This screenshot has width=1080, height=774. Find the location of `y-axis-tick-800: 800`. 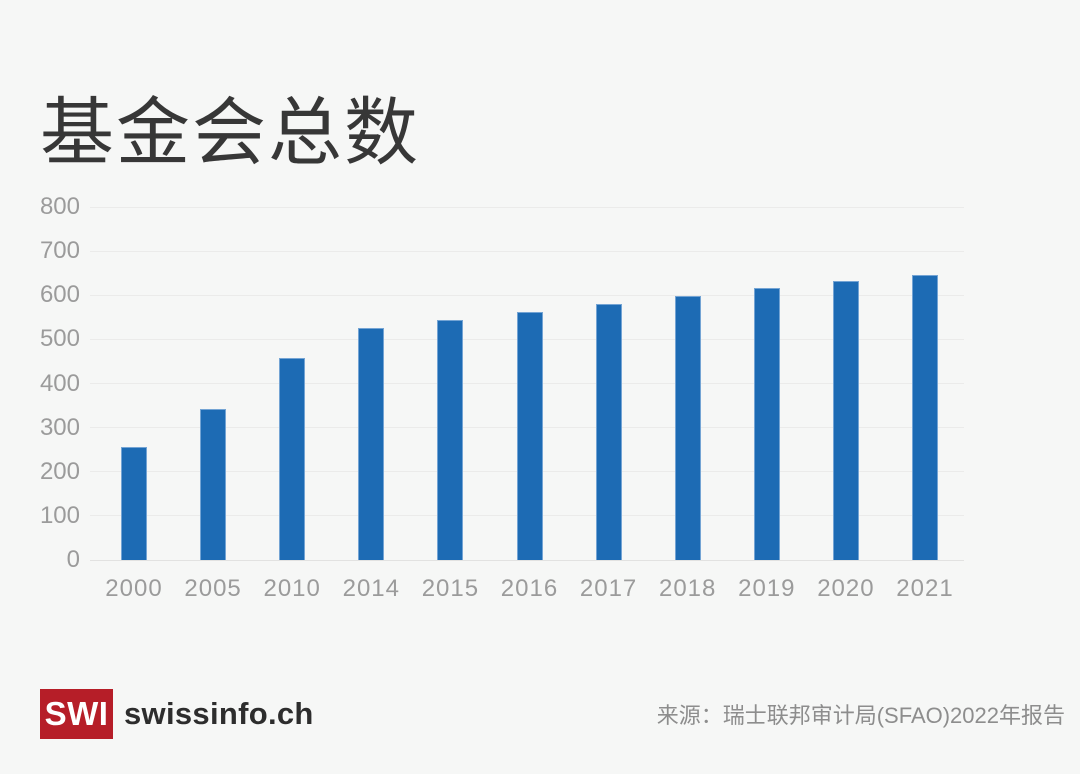

y-axis-tick-800: 800 is located at coordinates (59, 206).